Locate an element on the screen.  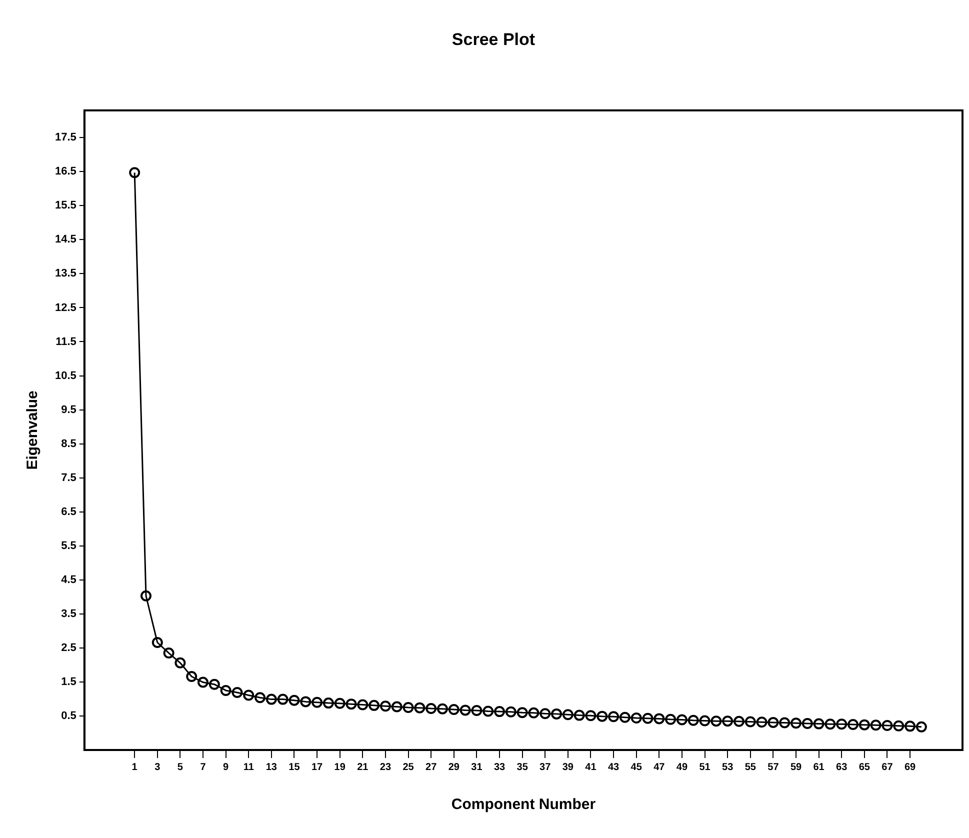
x-tick-label: 45 is located at coordinates (636, 767).